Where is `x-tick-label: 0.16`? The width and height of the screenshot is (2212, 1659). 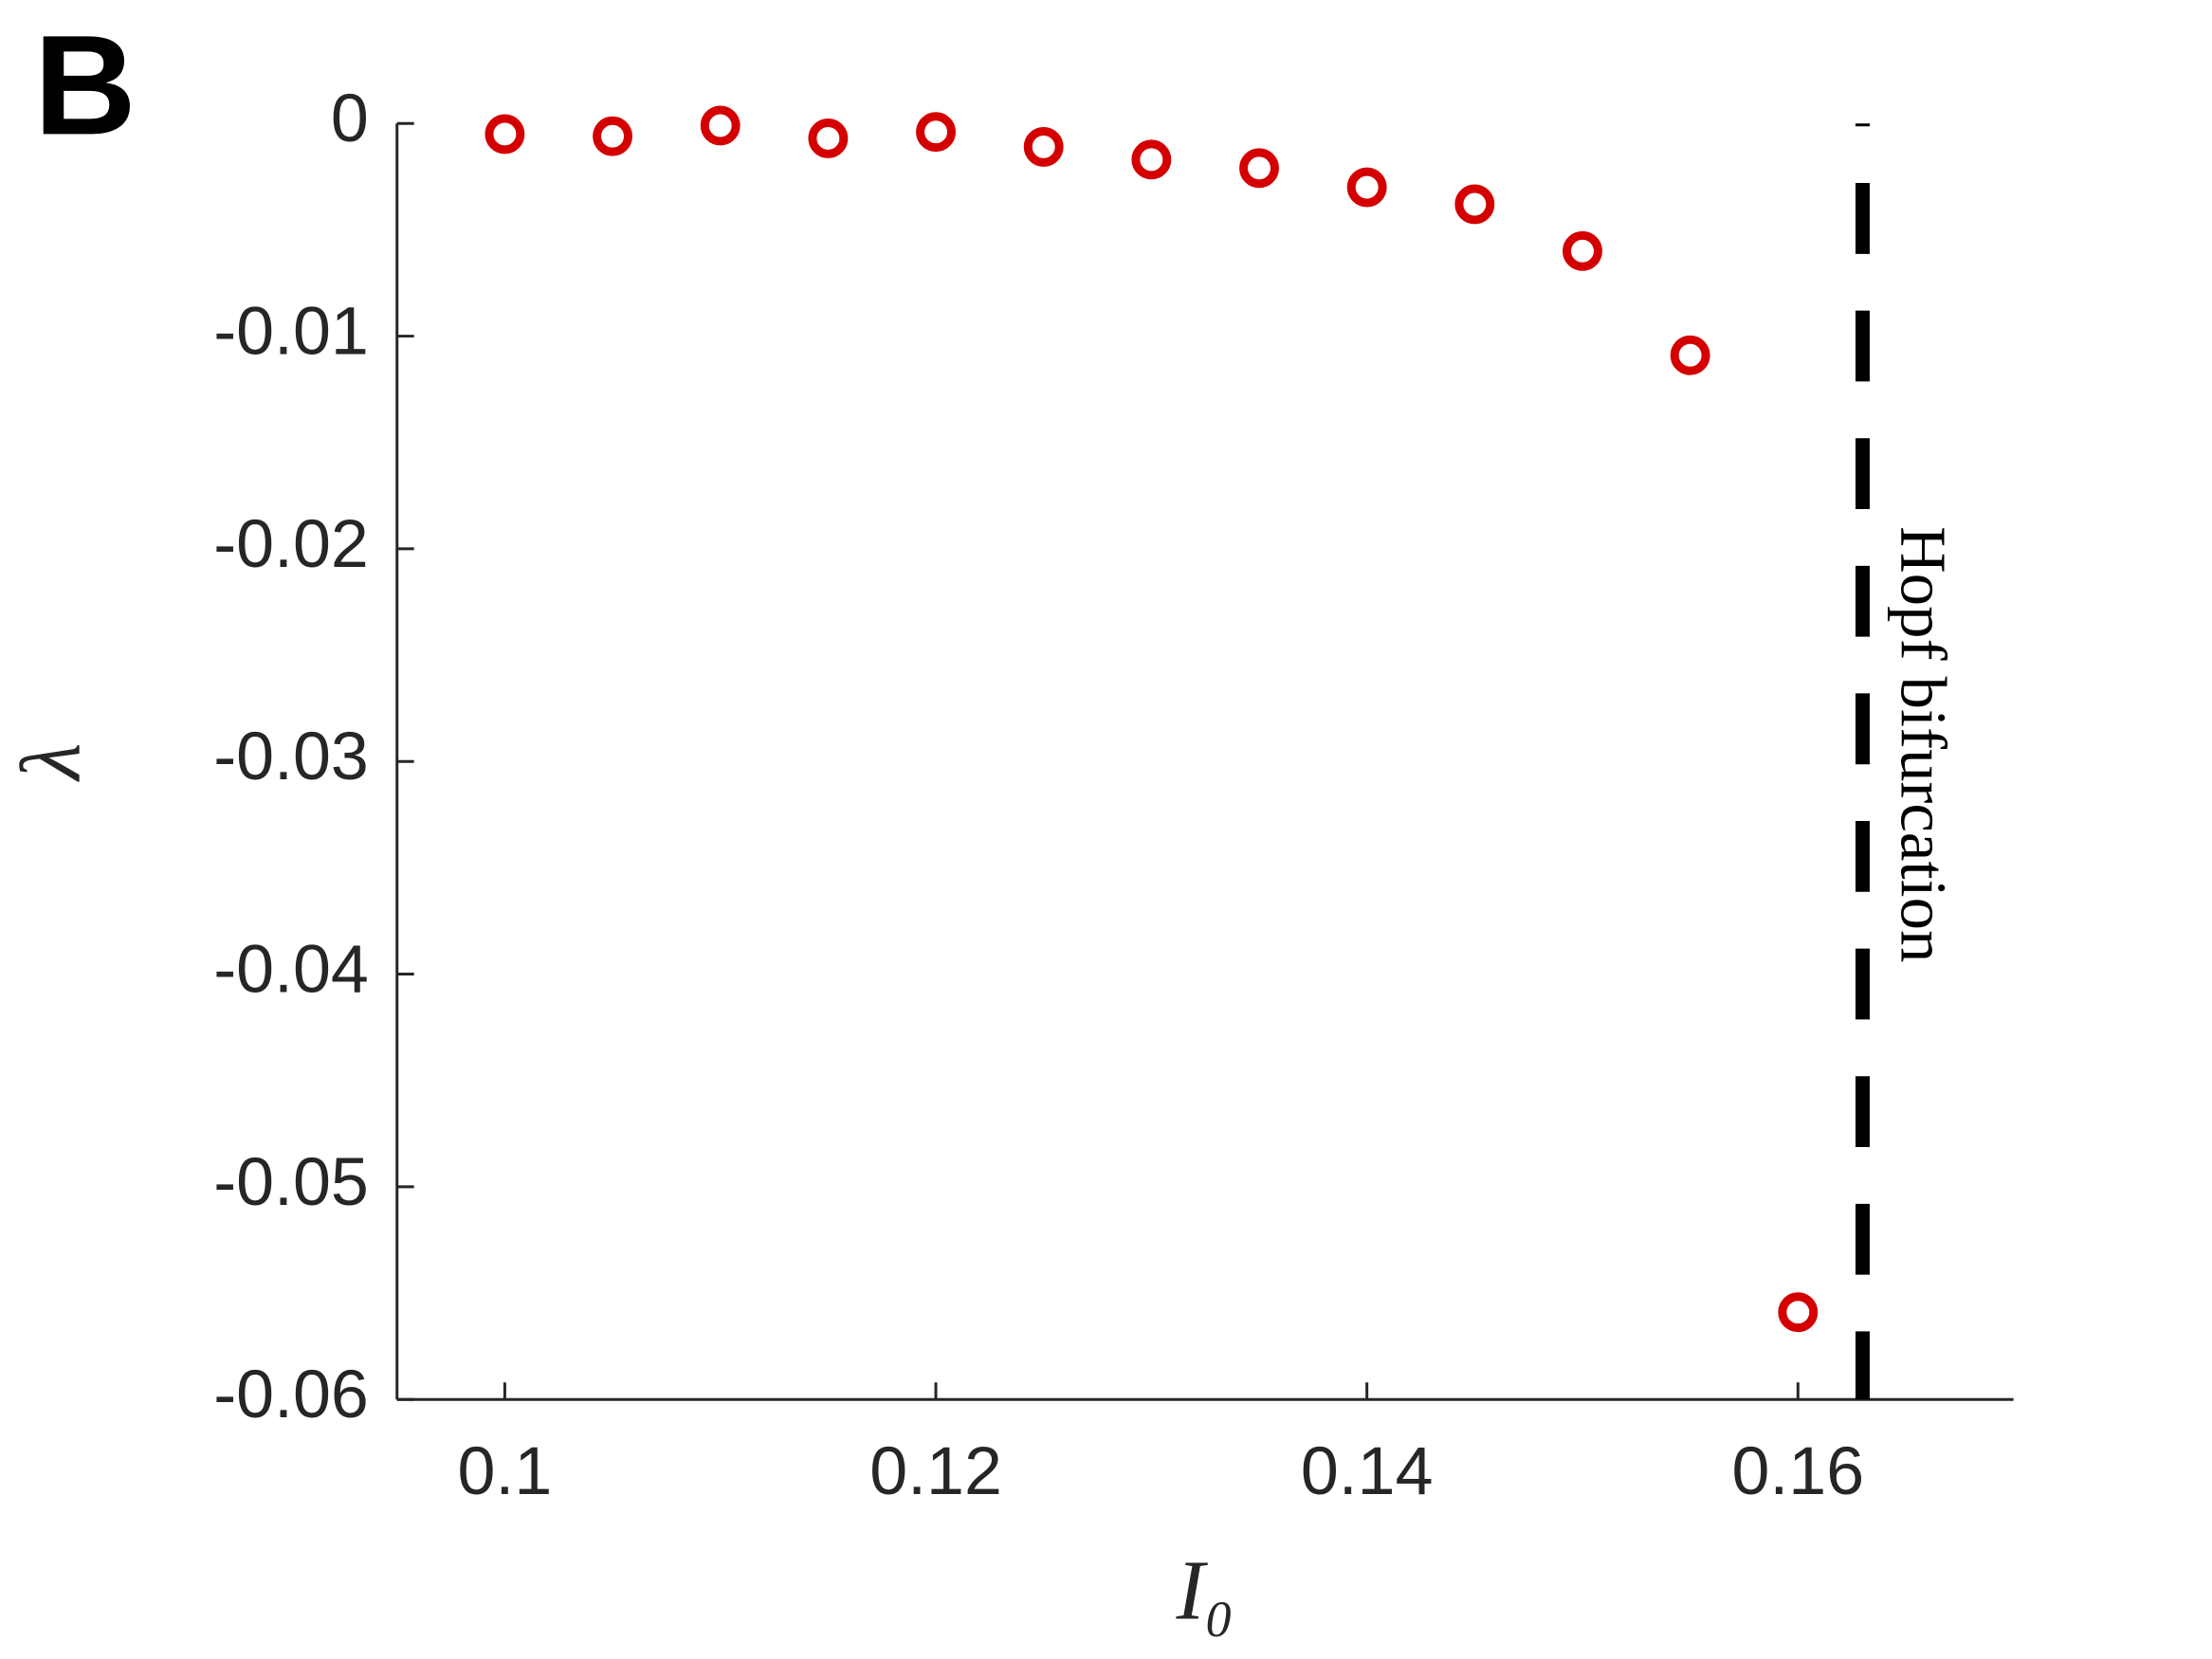
x-tick-label: 0.16 is located at coordinates (1797, 1471).